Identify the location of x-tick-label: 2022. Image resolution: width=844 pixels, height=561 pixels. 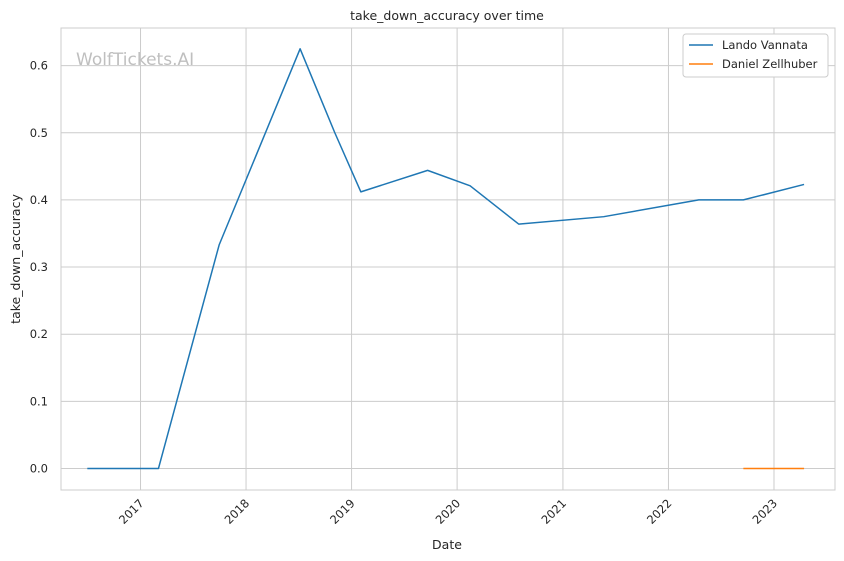
(659, 511).